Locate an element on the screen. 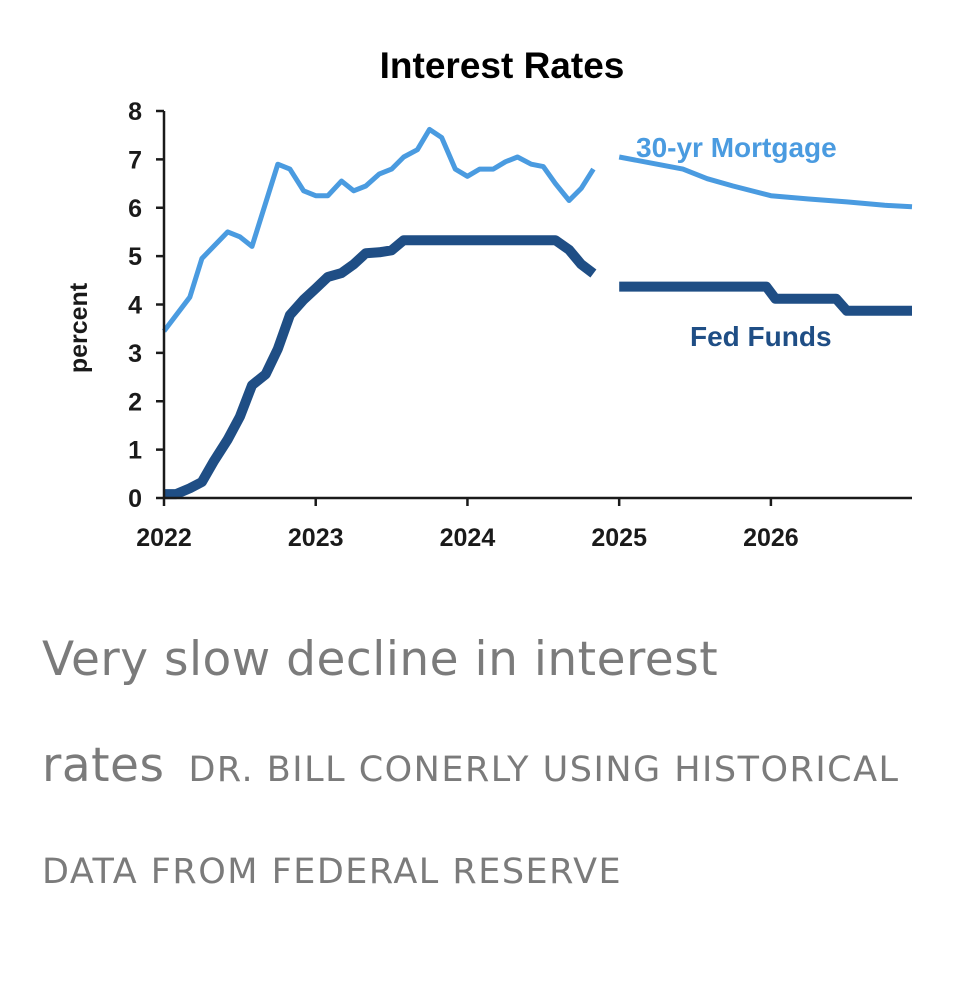 This screenshot has height=1002, width=962. x-tick-label: 2025 is located at coordinates (619, 538).